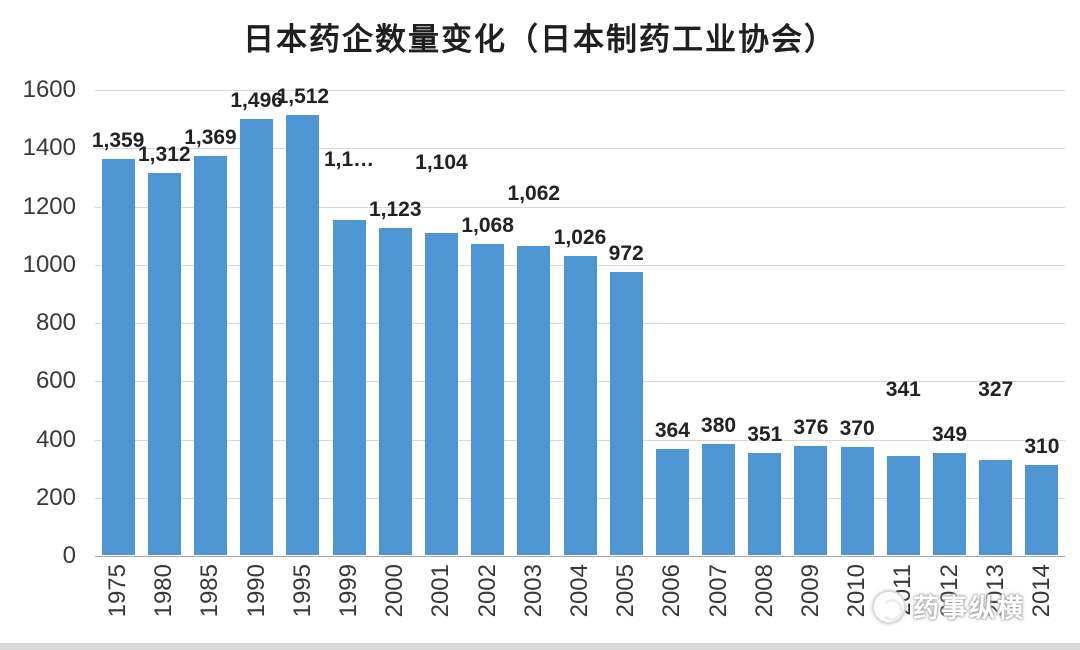 The height and width of the screenshot is (650, 1080). What do you see at coordinates (49, 206) in the screenshot?
I see `y-axis-tick-label: 1200` at bounding box center [49, 206].